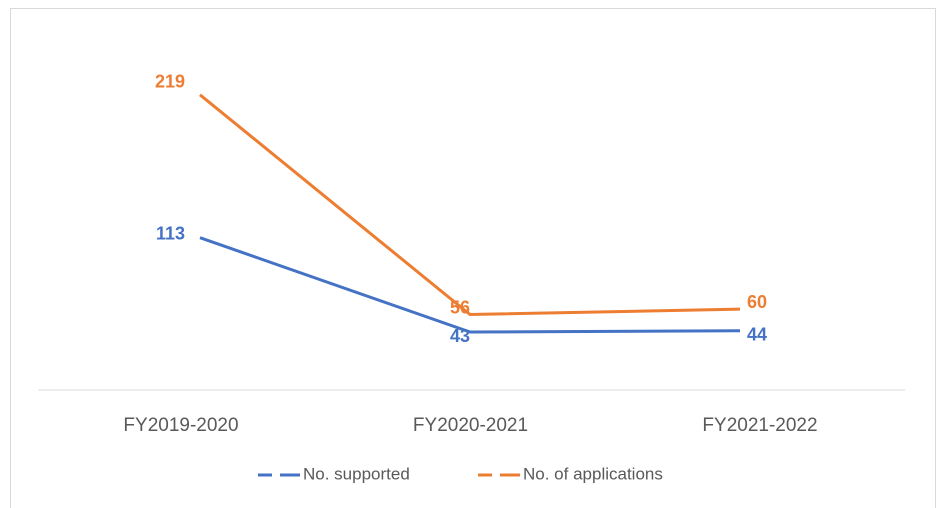 Image resolution: width=937 pixels, height=508 pixels. What do you see at coordinates (460, 307) in the screenshot?
I see `data-label: 56` at bounding box center [460, 307].